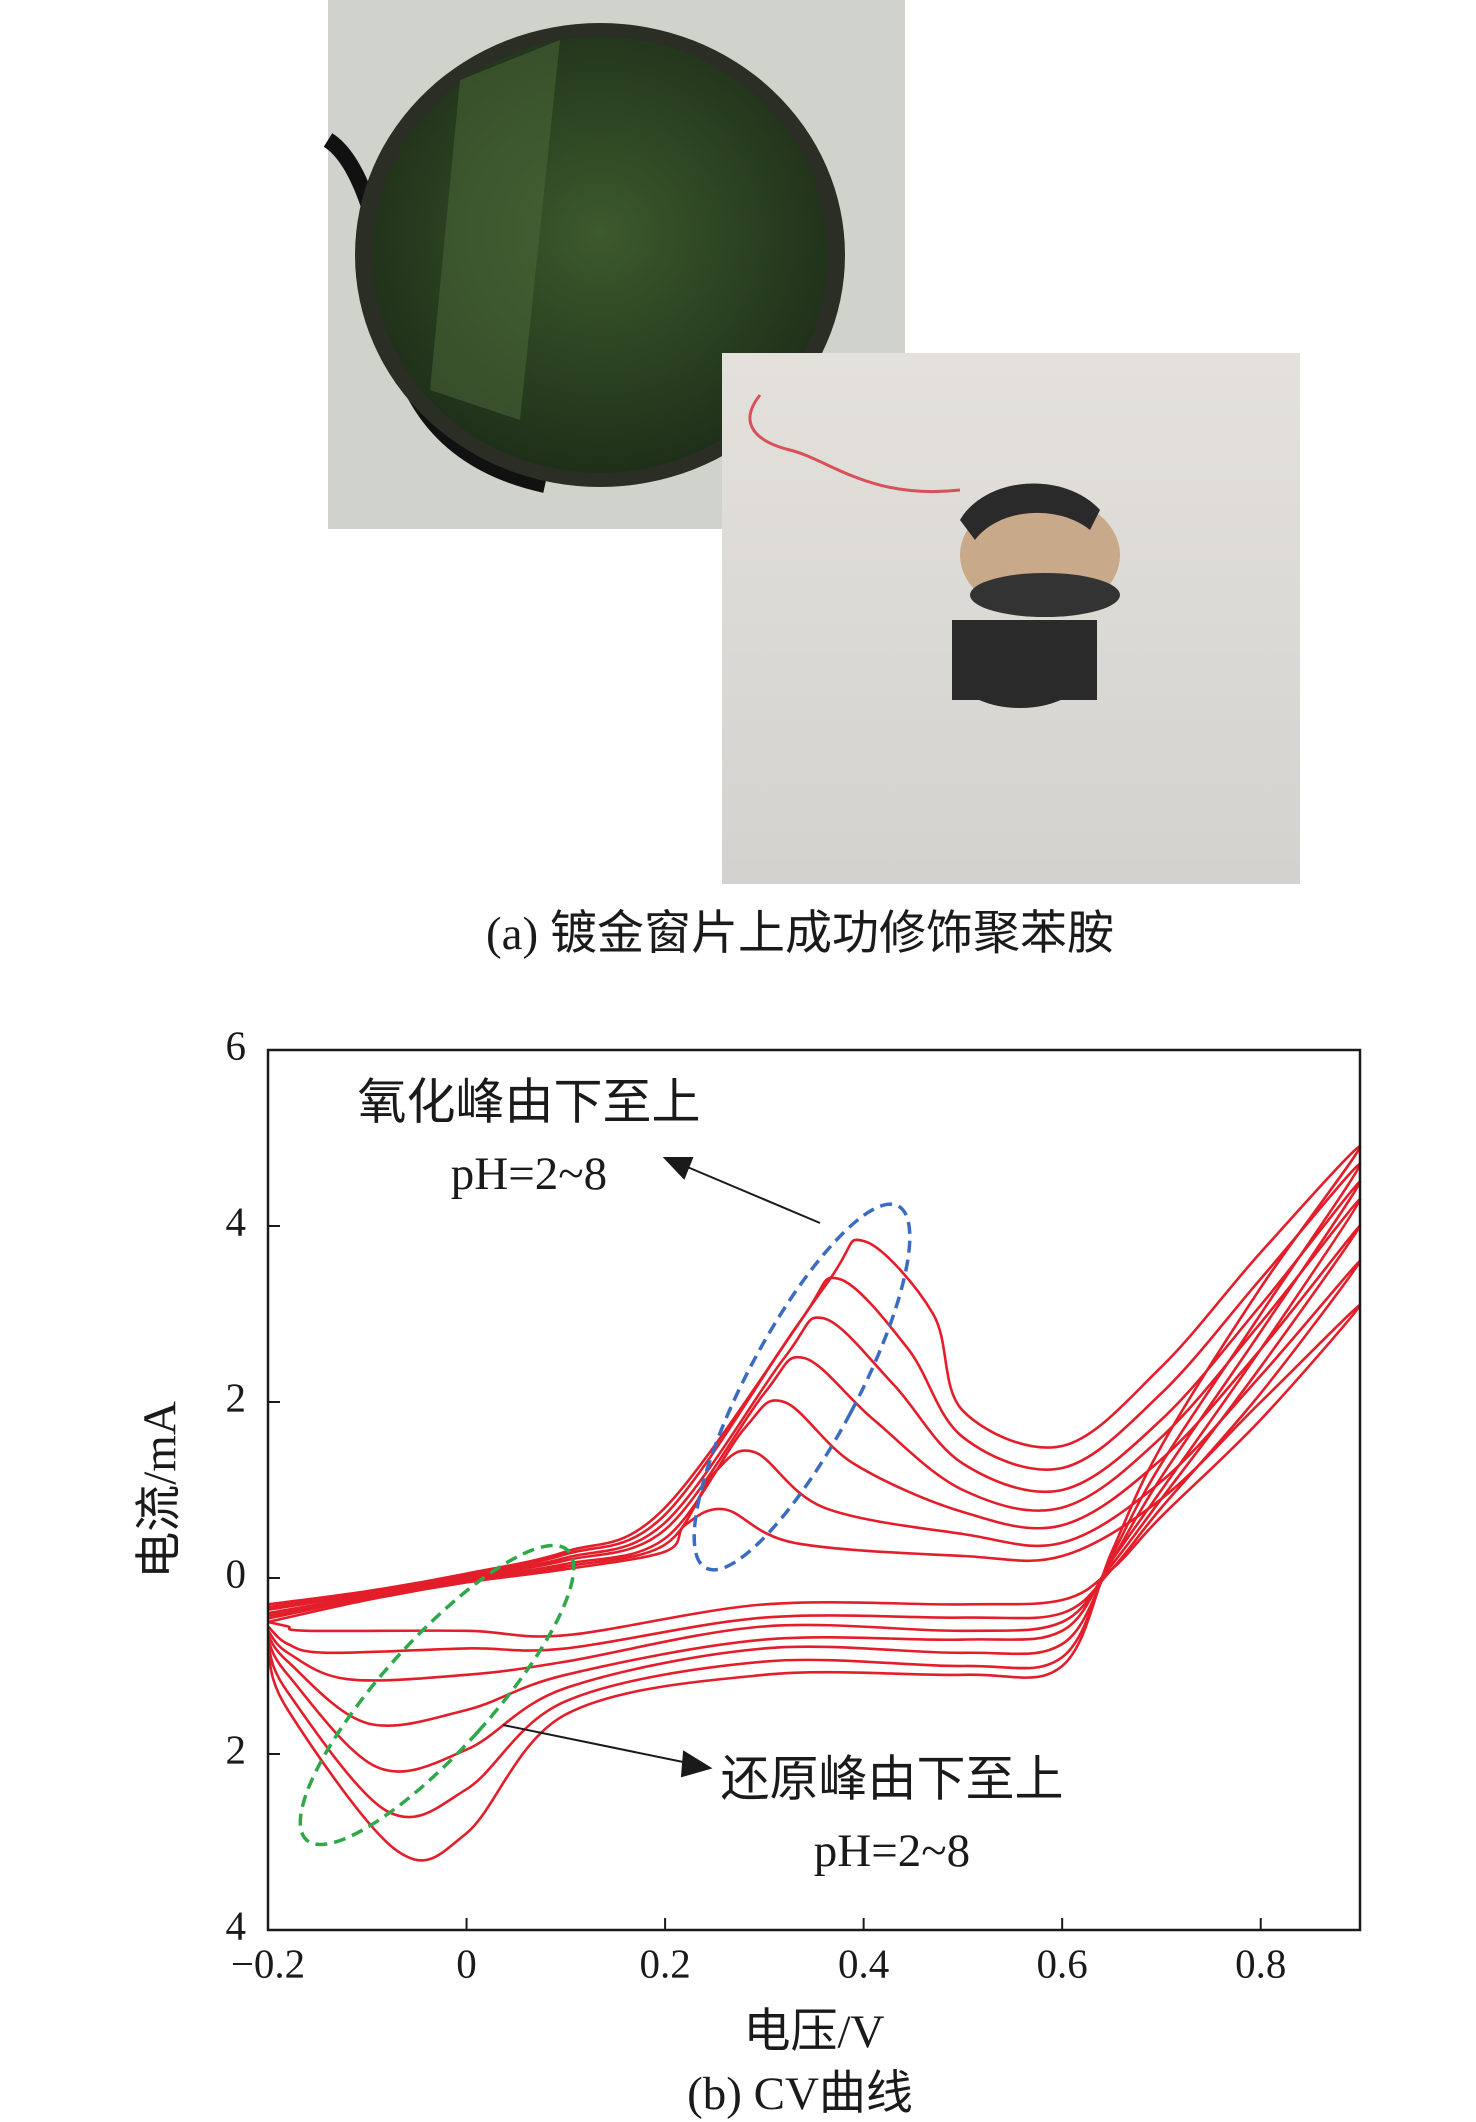 The image size is (1476, 2122). I want to click on x-tick-label: −0.2, so click(268, 1963).